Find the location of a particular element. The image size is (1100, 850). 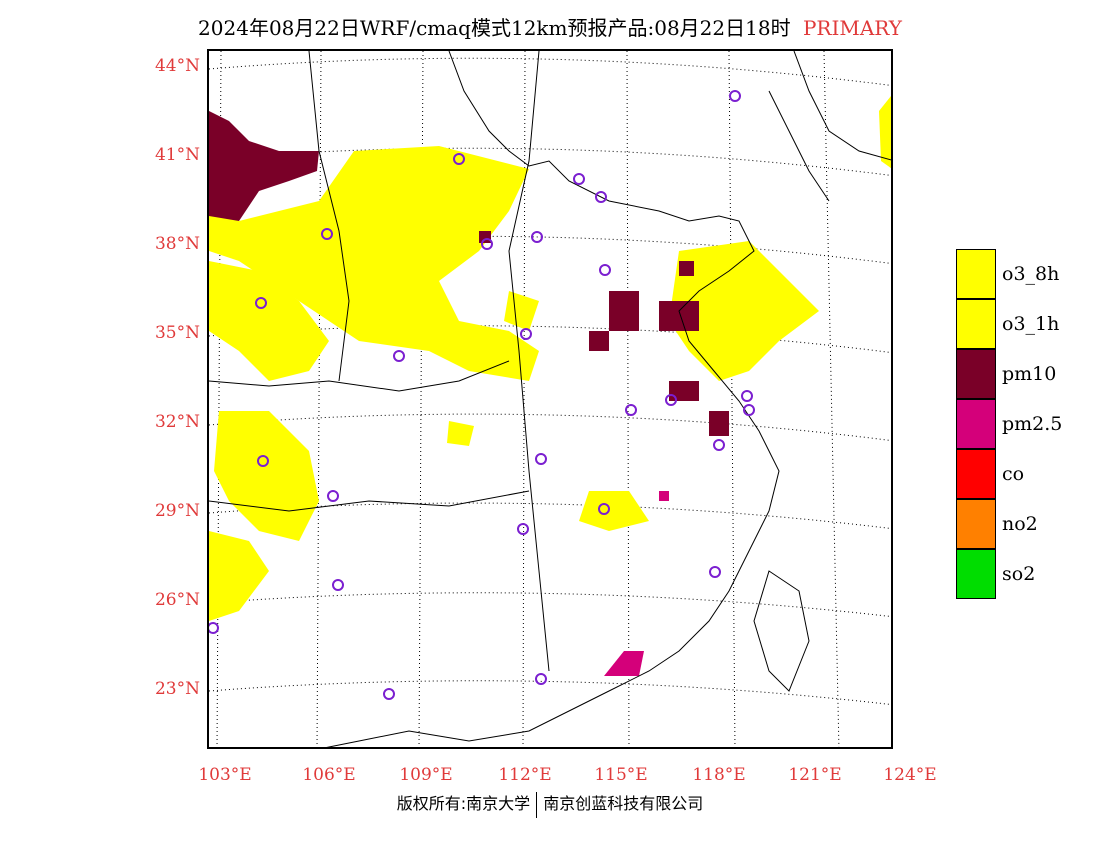

pm25-areas is located at coordinates (636, 583).